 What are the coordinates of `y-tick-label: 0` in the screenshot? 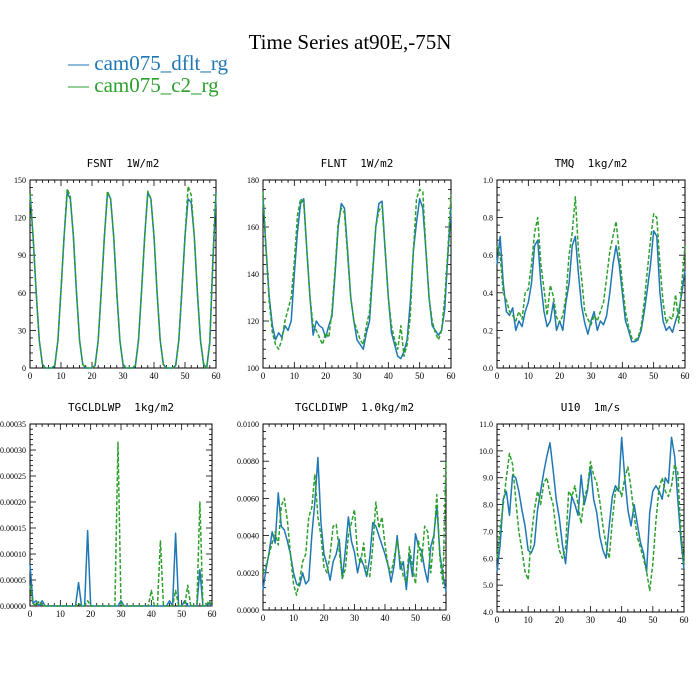 It's located at (24, 368).